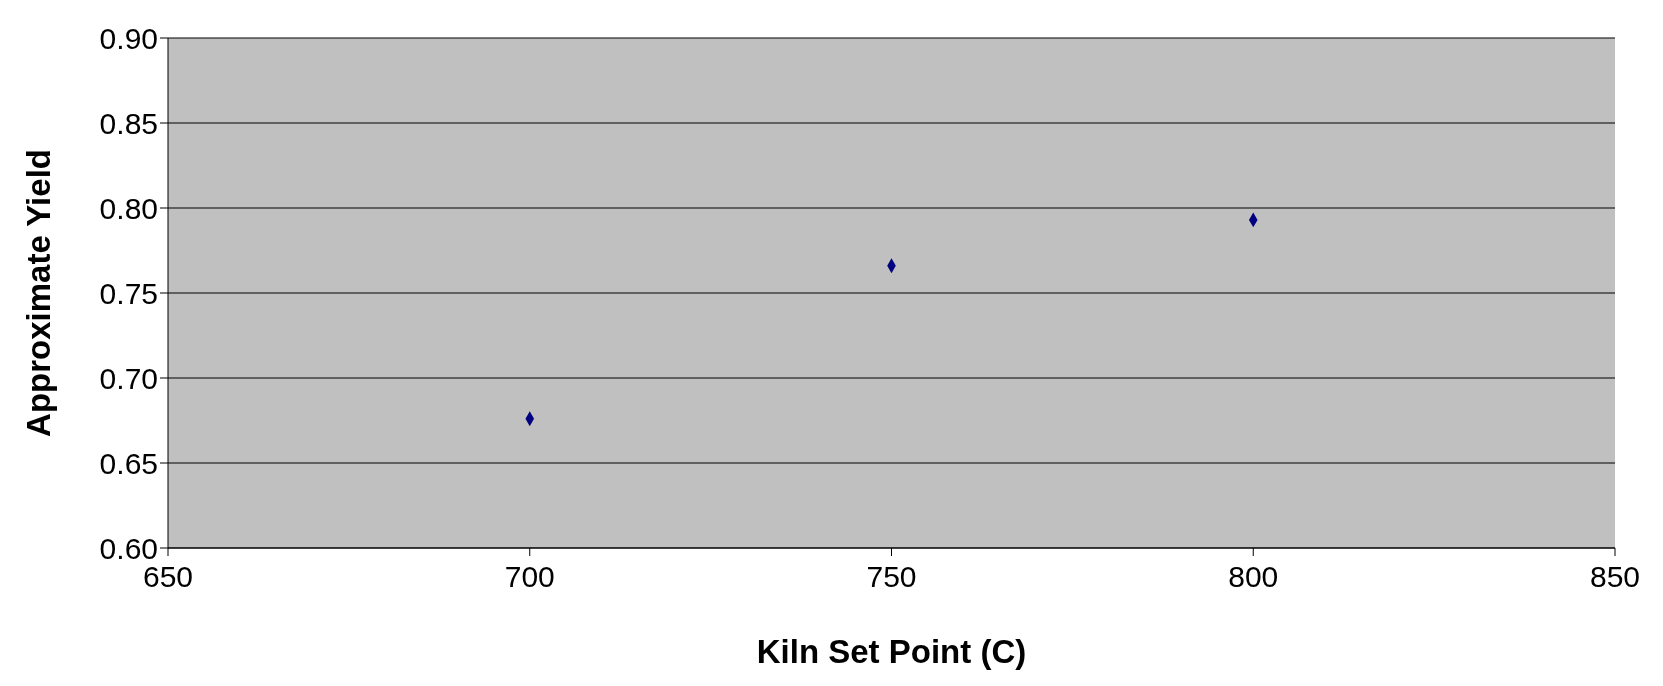 This screenshot has height=686, width=1663. Describe the element at coordinates (891, 577) in the screenshot. I see `x-tick-label: 750` at that location.